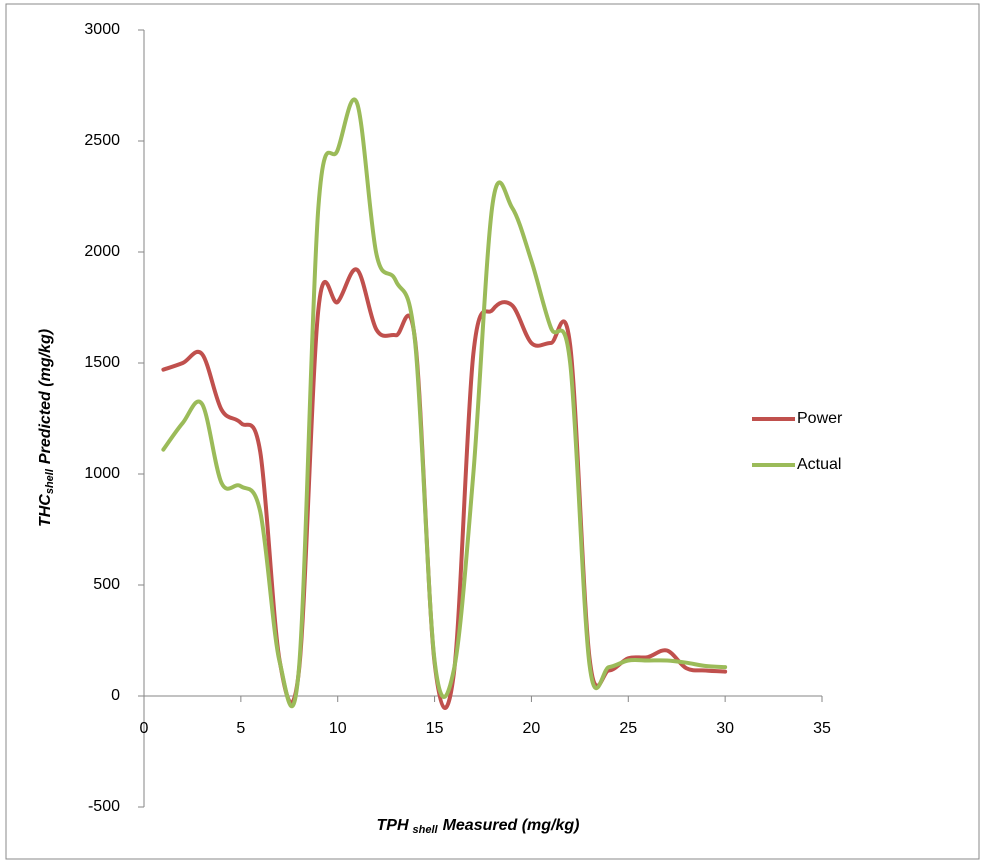 This screenshot has width=982, height=862. What do you see at coordinates (819, 464) in the screenshot?
I see `legend-label: Actual` at bounding box center [819, 464].